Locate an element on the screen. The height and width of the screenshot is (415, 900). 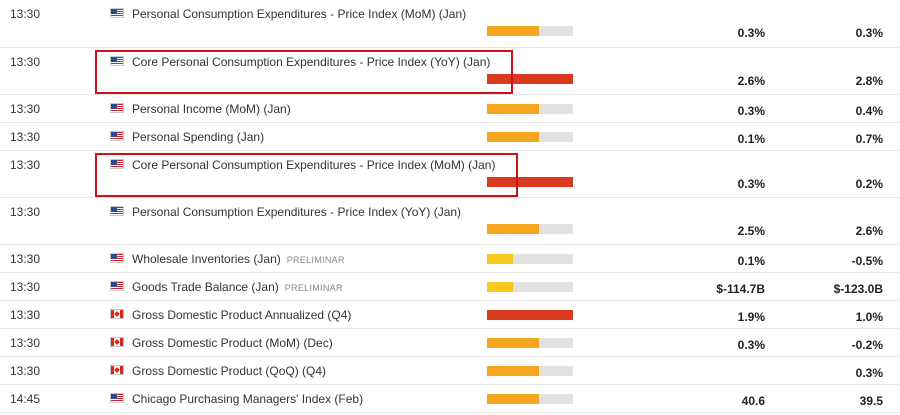
event-title: Chicago Purchasing Managers' Index (Feb) is located at coordinates (247, 399).